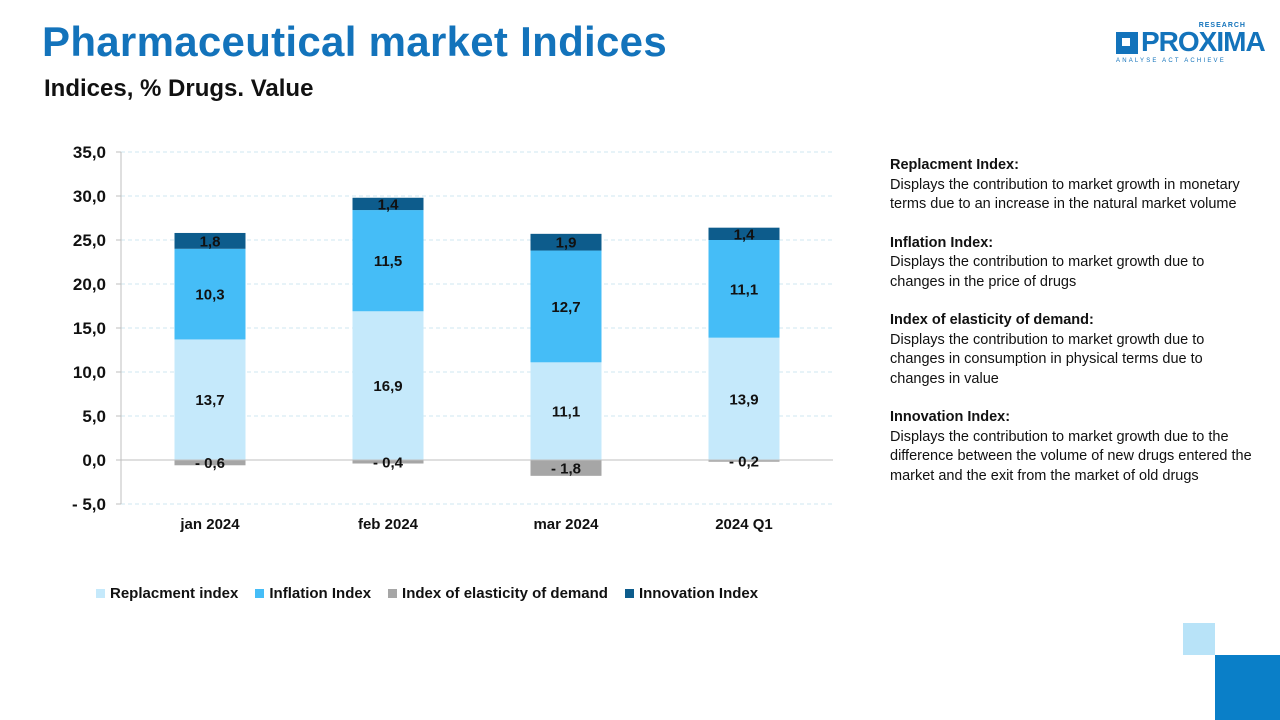 Image resolution: width=1280 pixels, height=720 pixels. I want to click on data-label: - 0,4, so click(388, 462).